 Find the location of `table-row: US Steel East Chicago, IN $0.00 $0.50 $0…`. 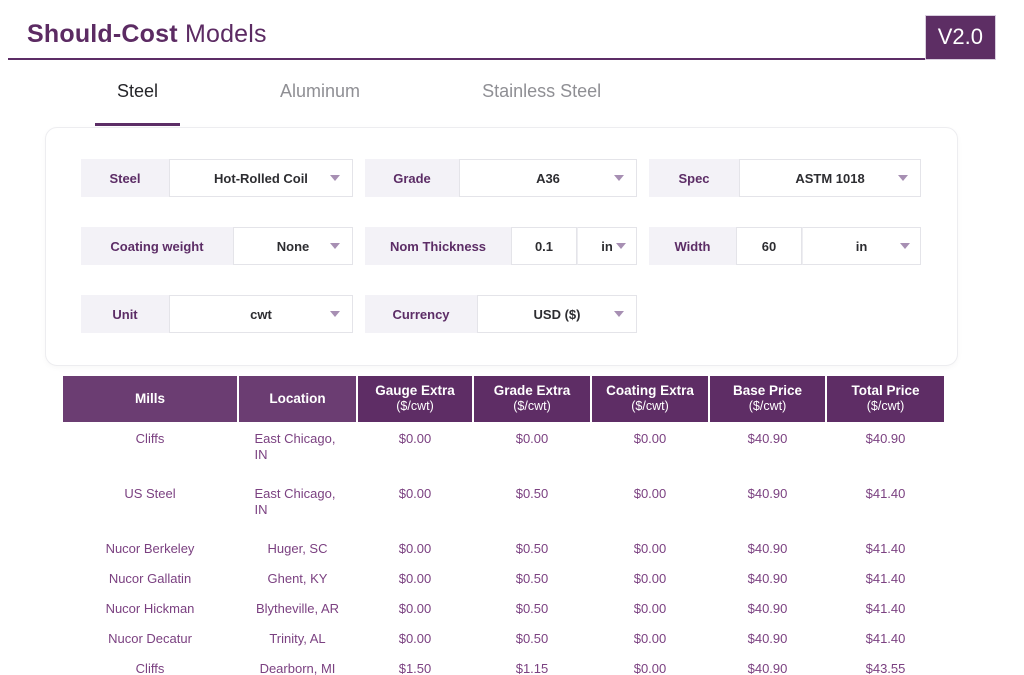

table-row: US Steel East Chicago, IN $0.00 $0.50 $0… is located at coordinates (503, 504).